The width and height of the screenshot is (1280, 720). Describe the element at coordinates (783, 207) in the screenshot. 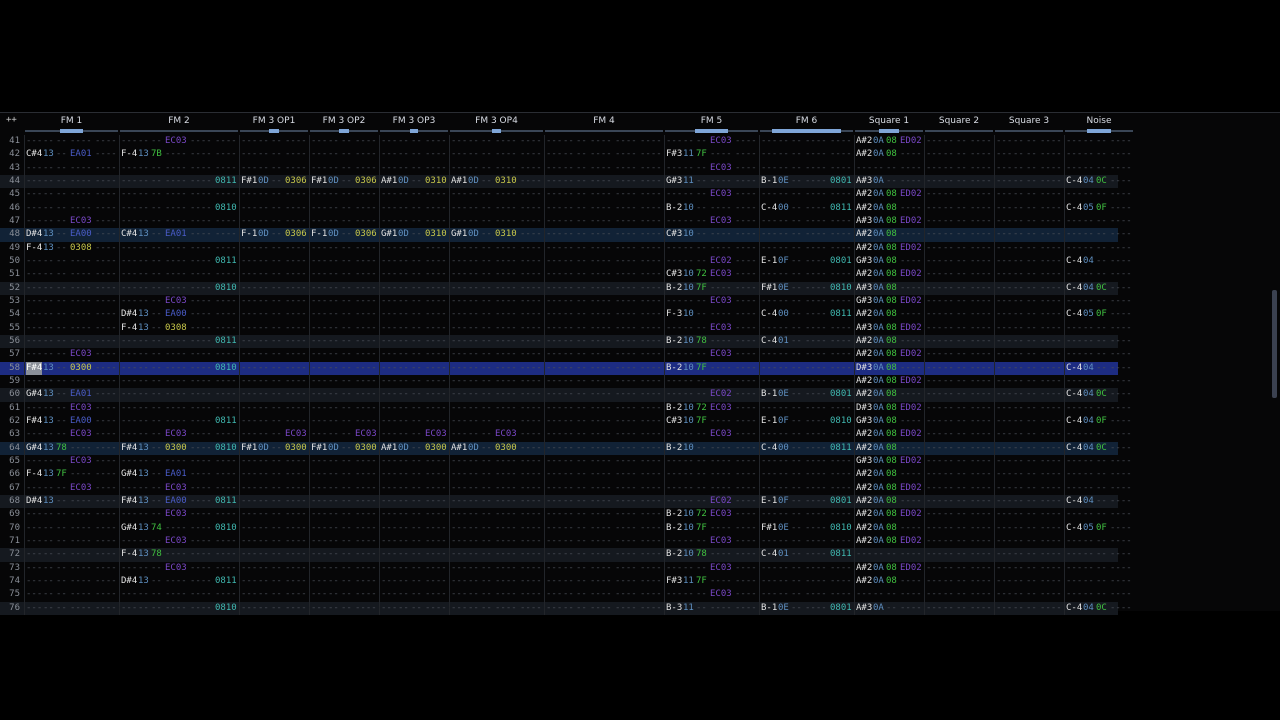

I see `ins-field: 00` at that location.